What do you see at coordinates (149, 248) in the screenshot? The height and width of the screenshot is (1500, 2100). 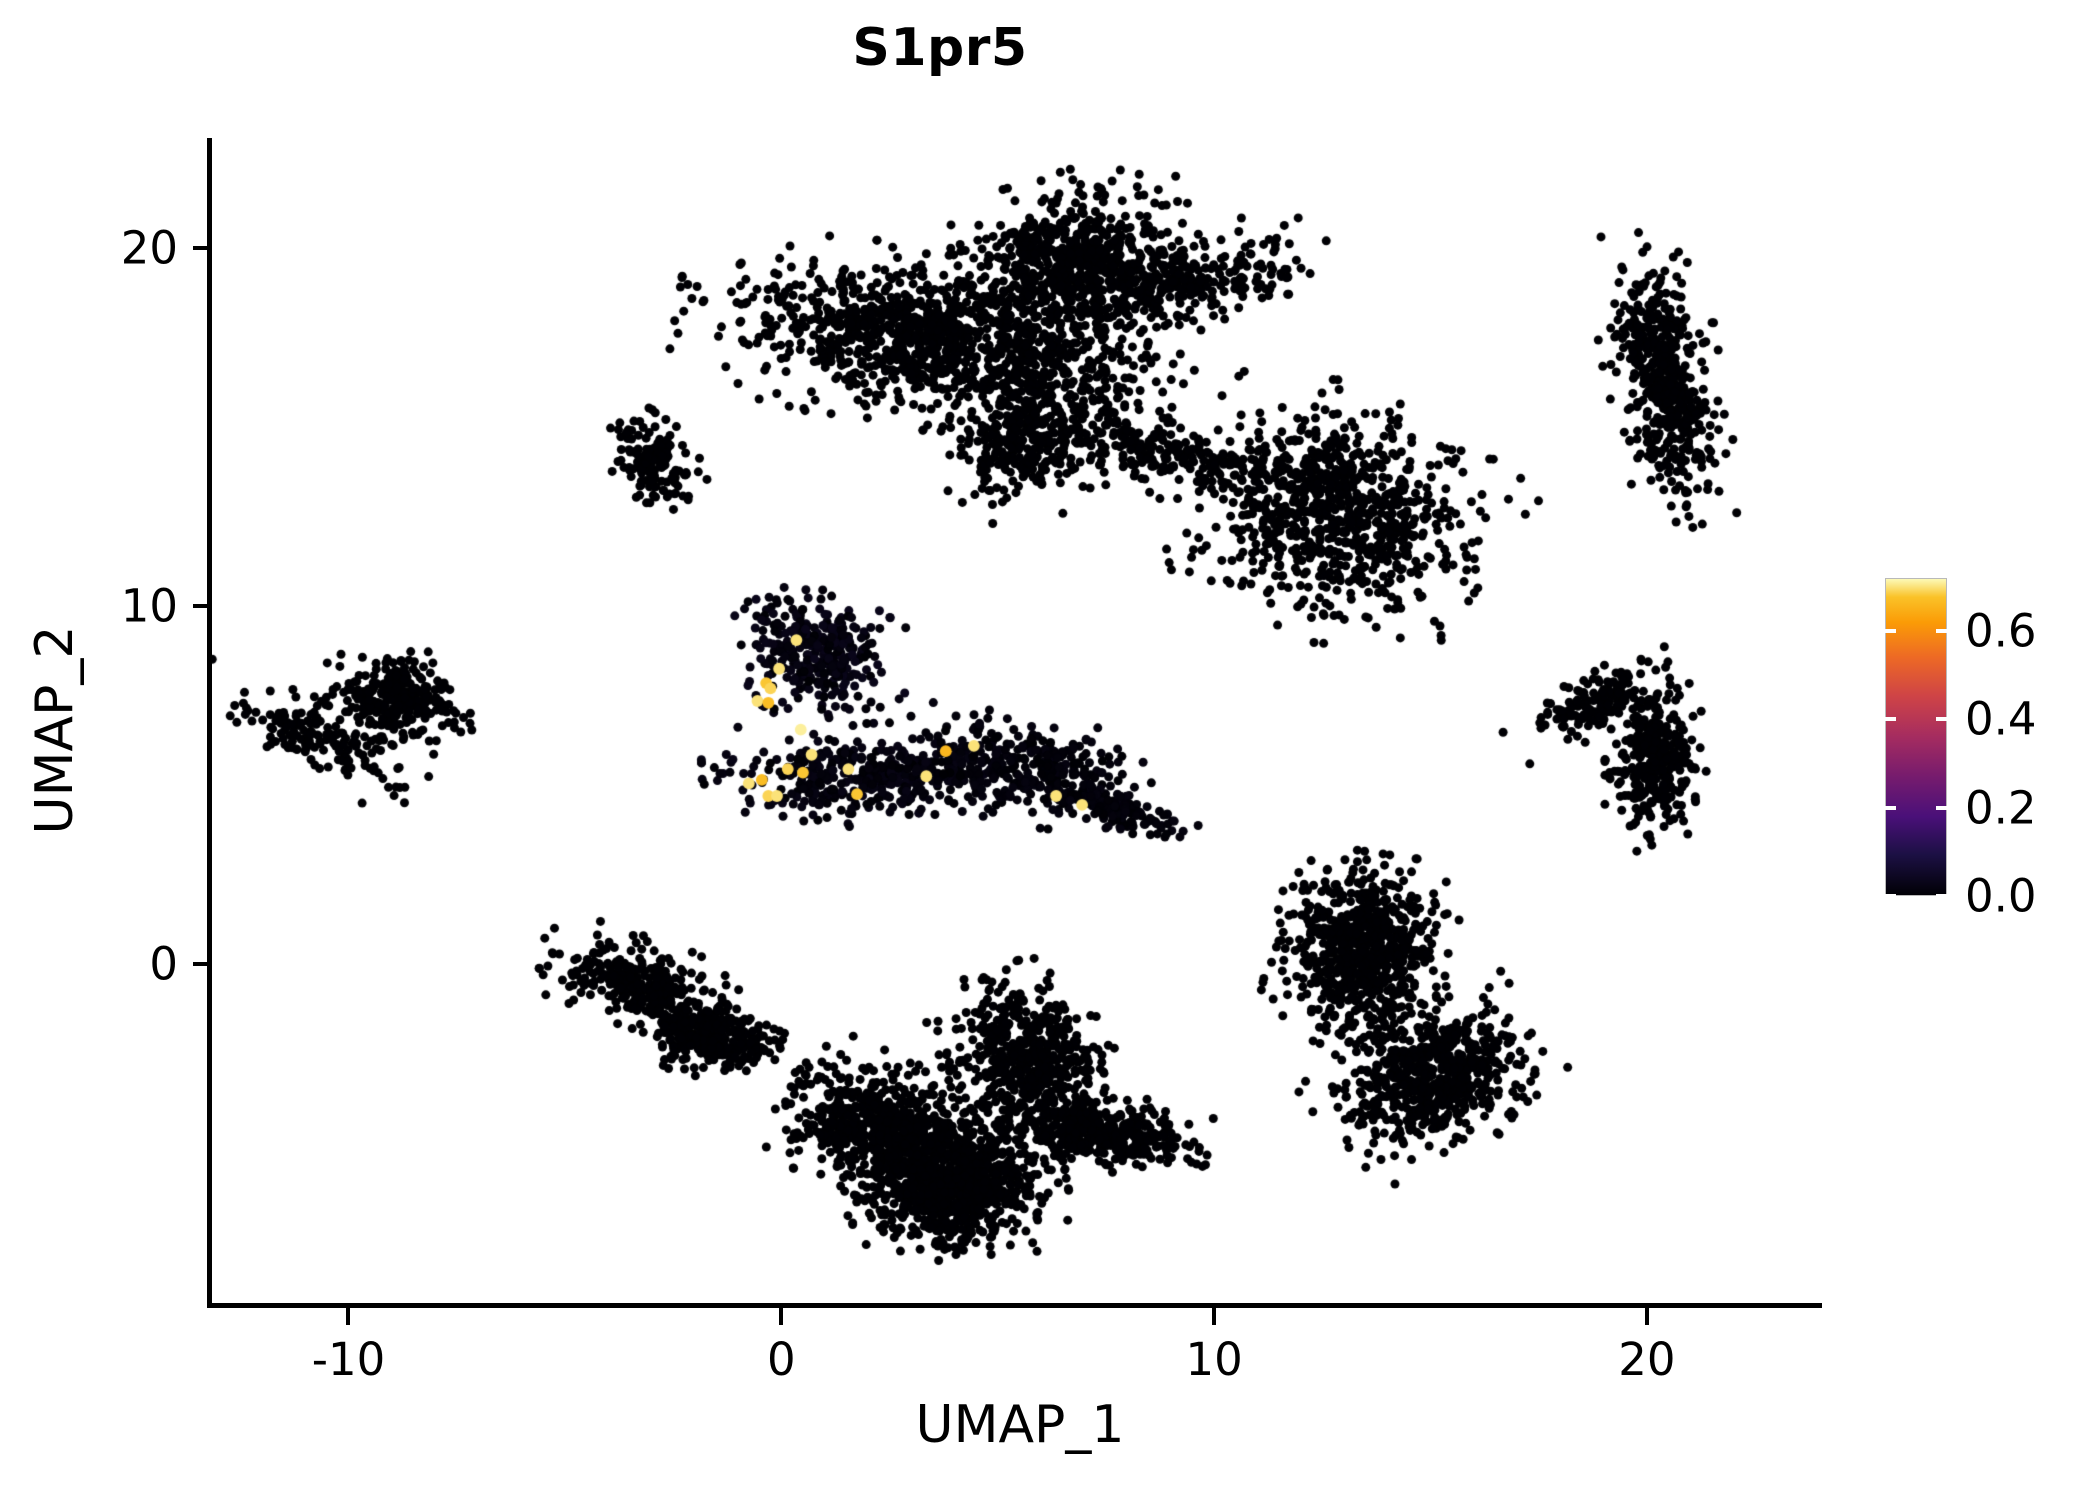 I see `y-tick-label: 20` at bounding box center [149, 248].